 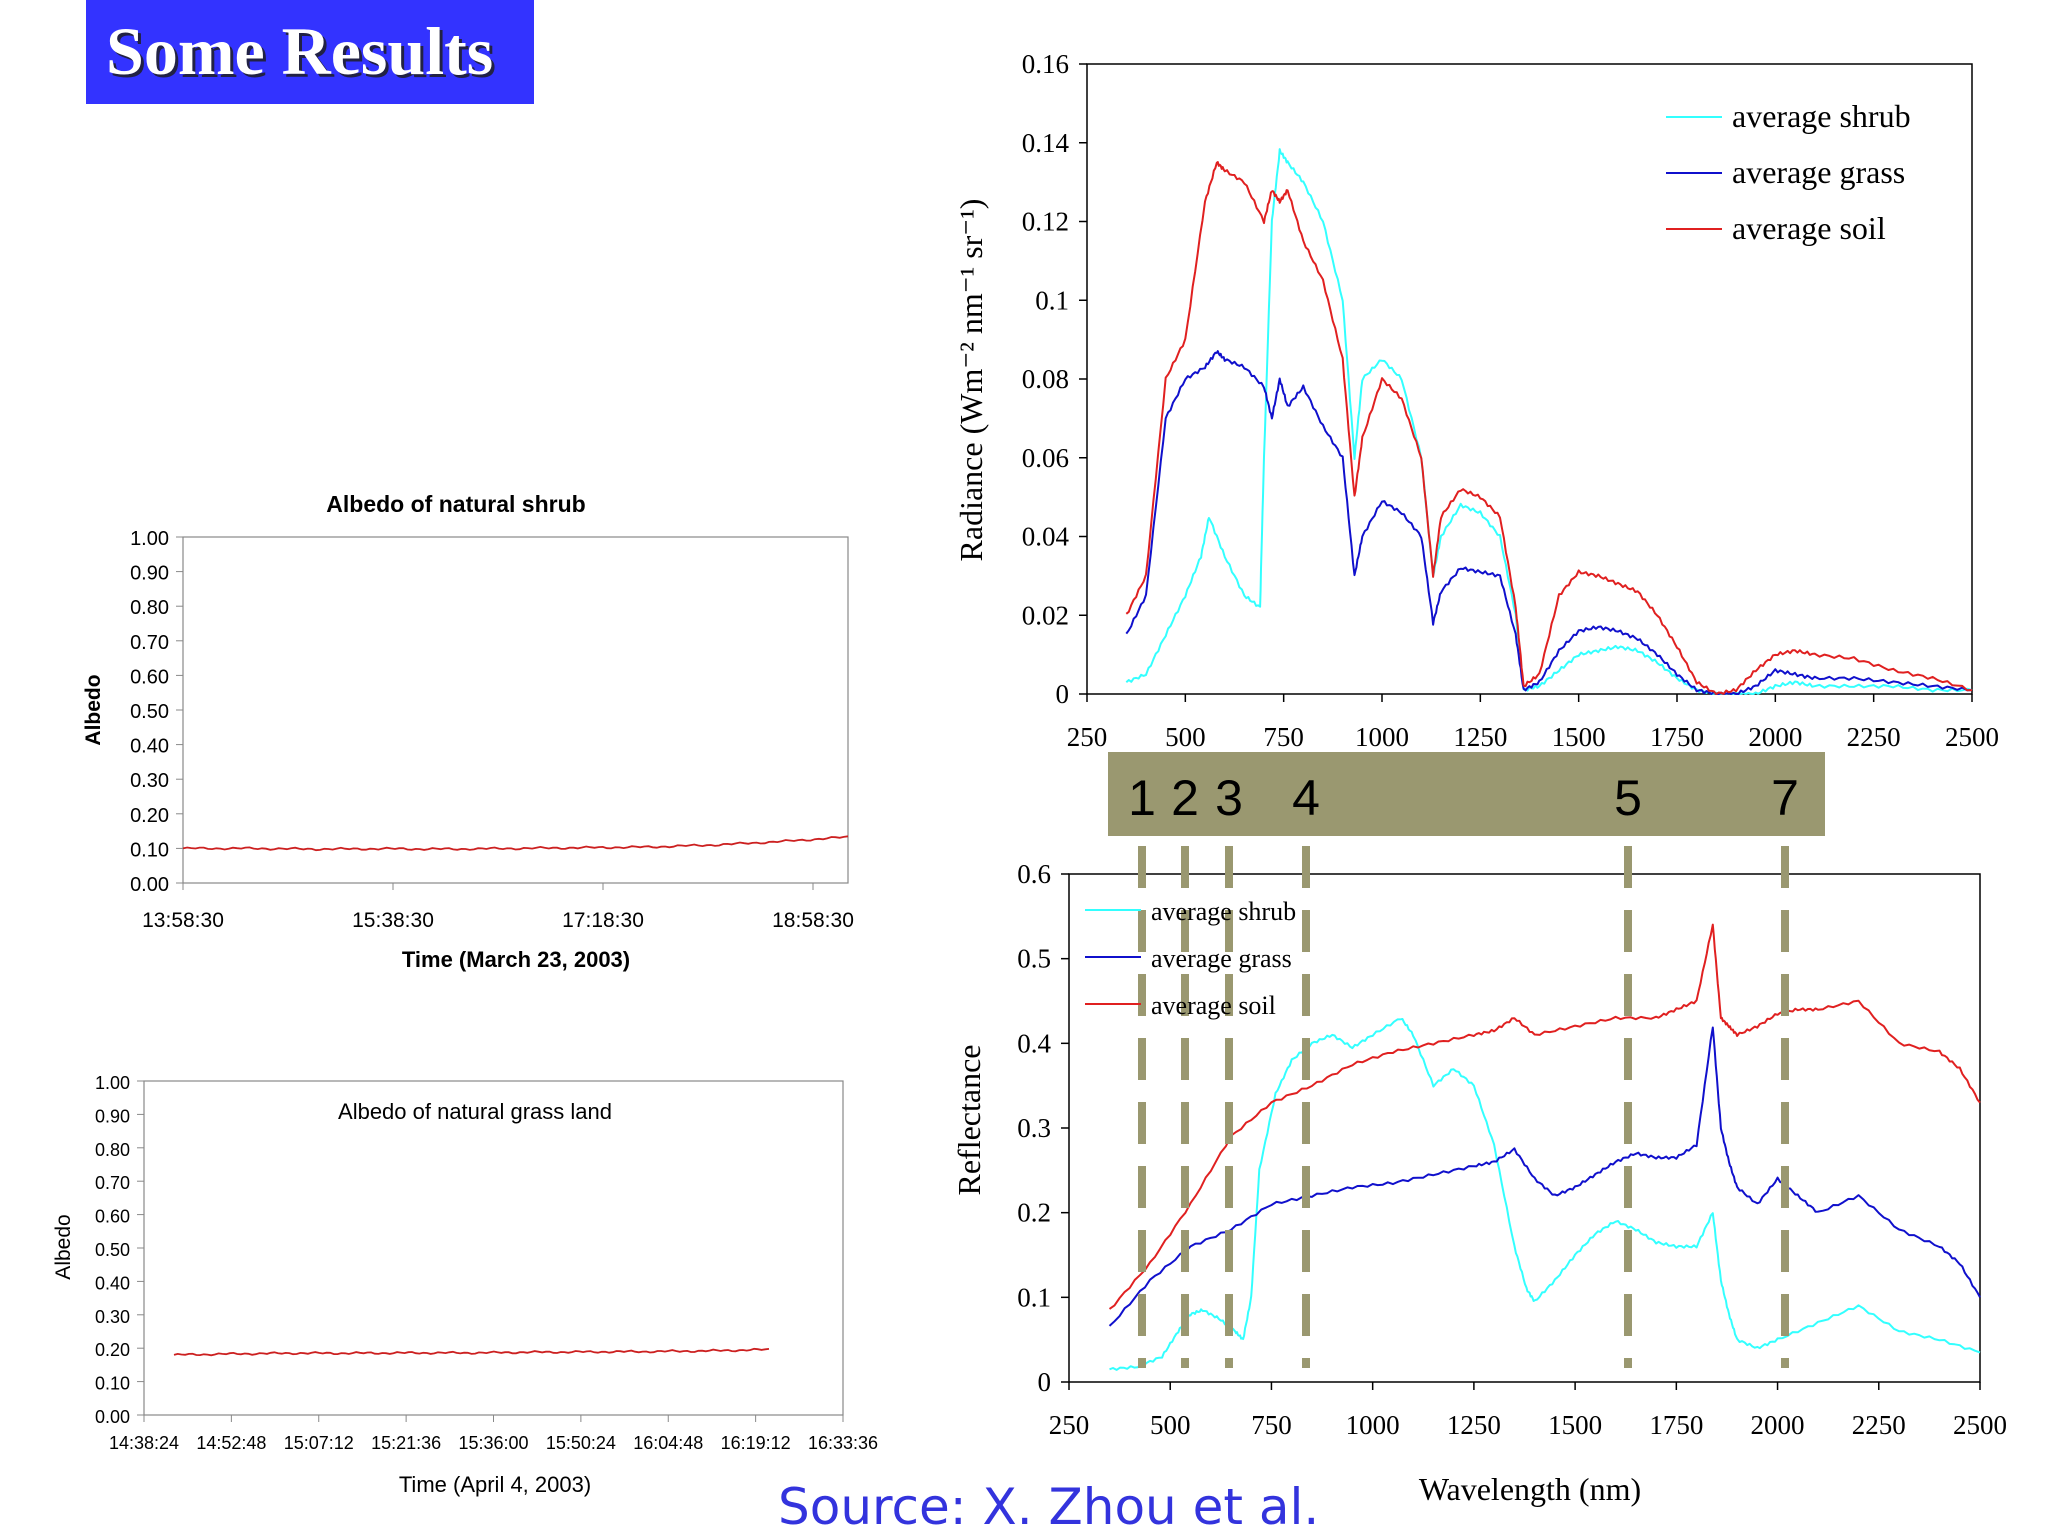 What do you see at coordinates (1046, 143) in the screenshot?
I see `y-tick-label: 0.14` at bounding box center [1046, 143].